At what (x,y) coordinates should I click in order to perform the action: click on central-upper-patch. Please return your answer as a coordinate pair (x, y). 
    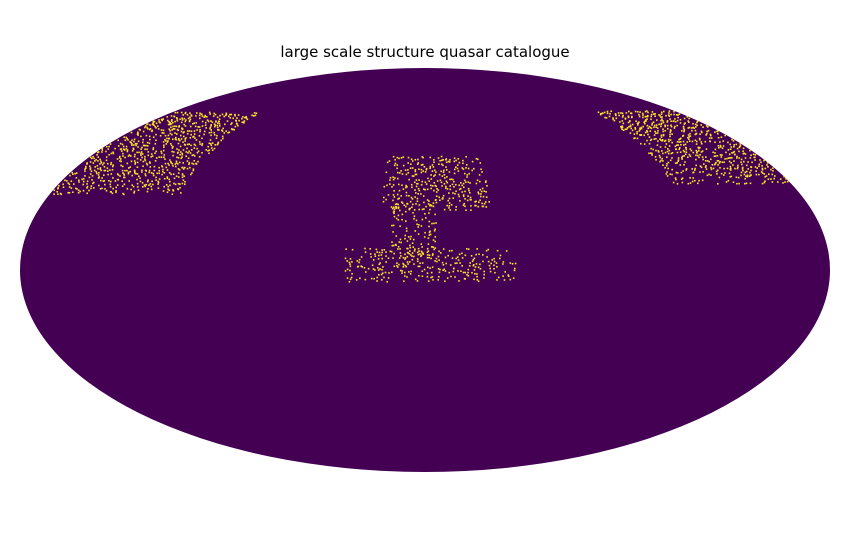
    Looking at the image, I should click on (436, 183).